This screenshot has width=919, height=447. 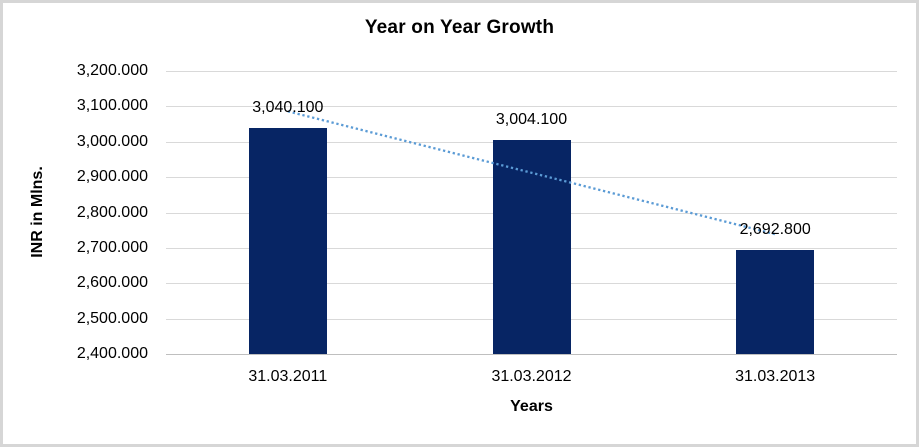 What do you see at coordinates (112, 105) in the screenshot?
I see `y-tick-label: 3,100.000` at bounding box center [112, 105].